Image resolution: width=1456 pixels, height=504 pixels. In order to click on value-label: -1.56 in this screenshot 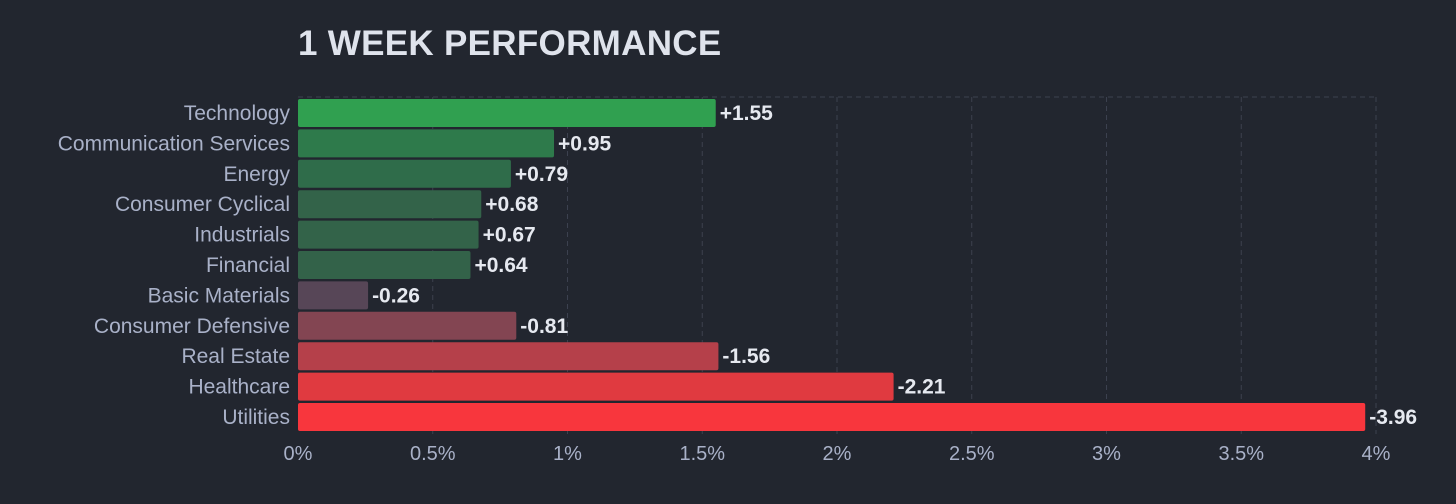, I will do `click(746, 356)`.